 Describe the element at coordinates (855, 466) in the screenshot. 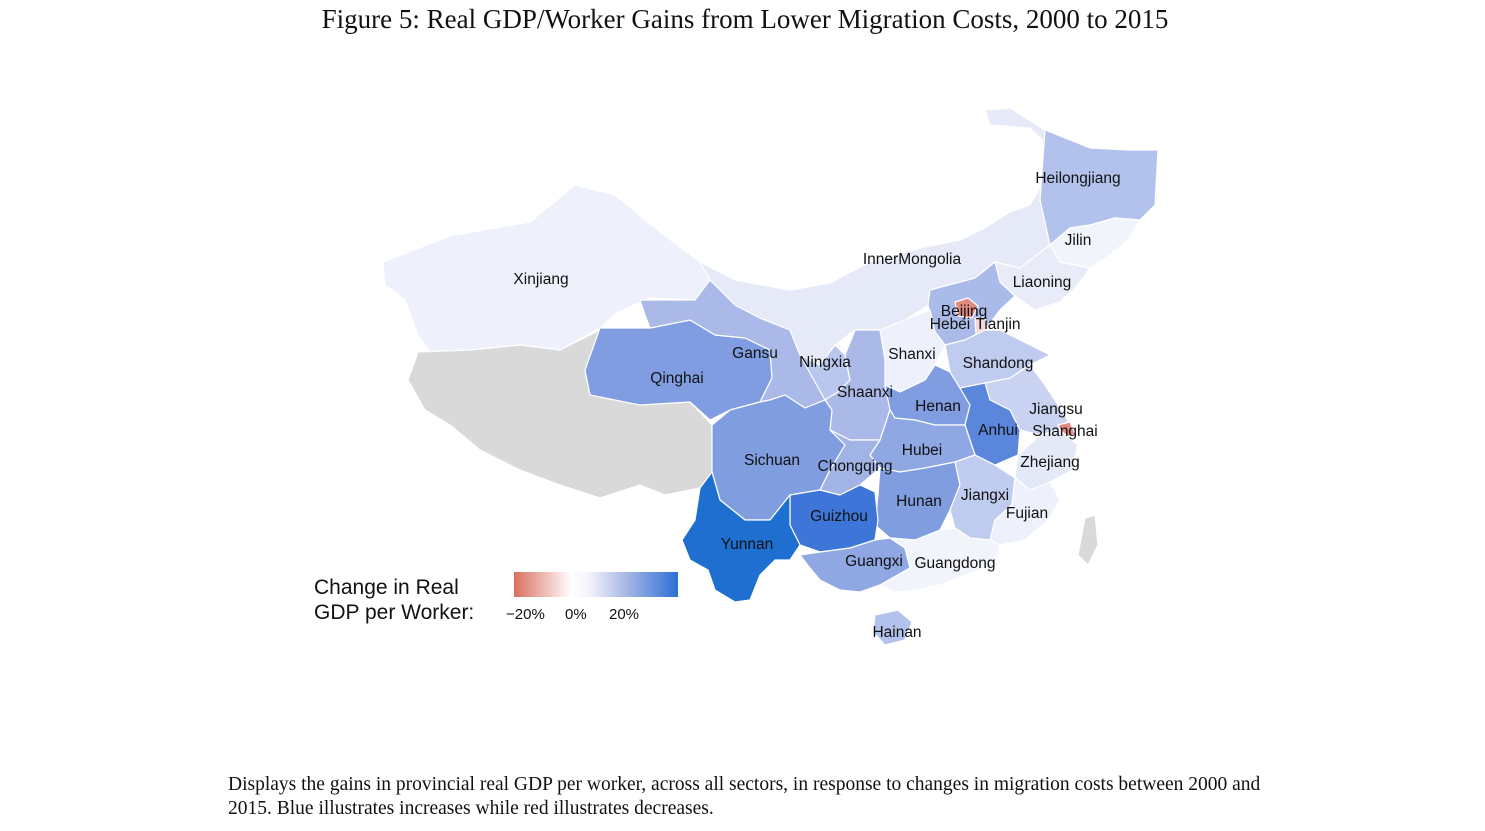

I see `province-label-chongqing: Chongqing` at that location.